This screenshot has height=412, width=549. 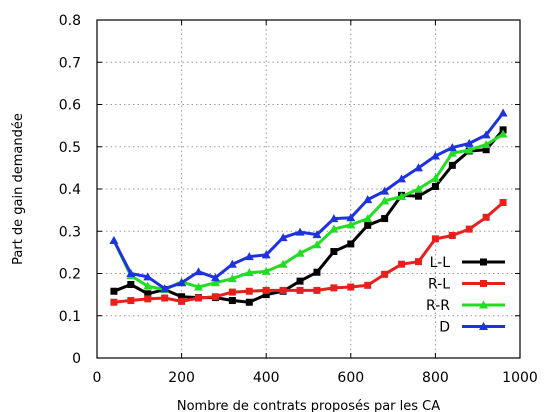 I want to click on y-tick-label: 0, so click(x=76, y=359).